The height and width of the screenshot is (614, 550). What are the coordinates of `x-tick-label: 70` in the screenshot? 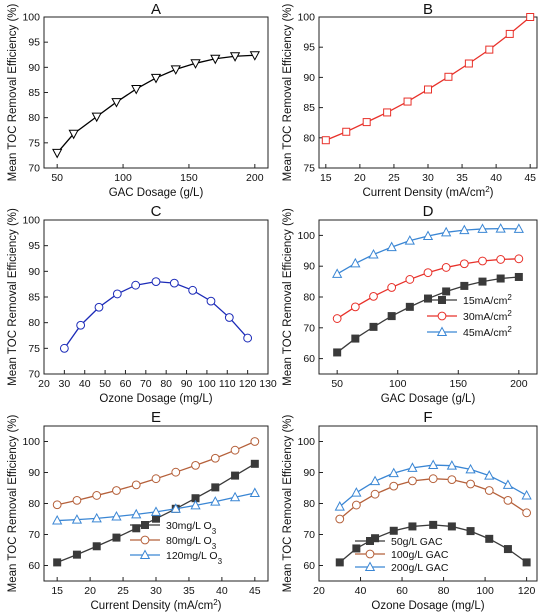 It's located at (146, 384).